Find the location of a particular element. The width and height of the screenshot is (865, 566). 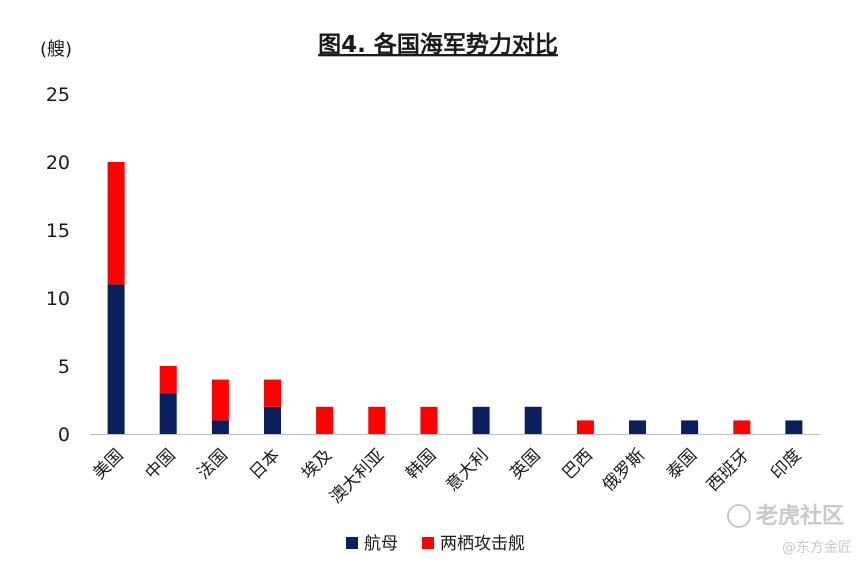

x-tick-label: 法国 is located at coordinates (213, 464).